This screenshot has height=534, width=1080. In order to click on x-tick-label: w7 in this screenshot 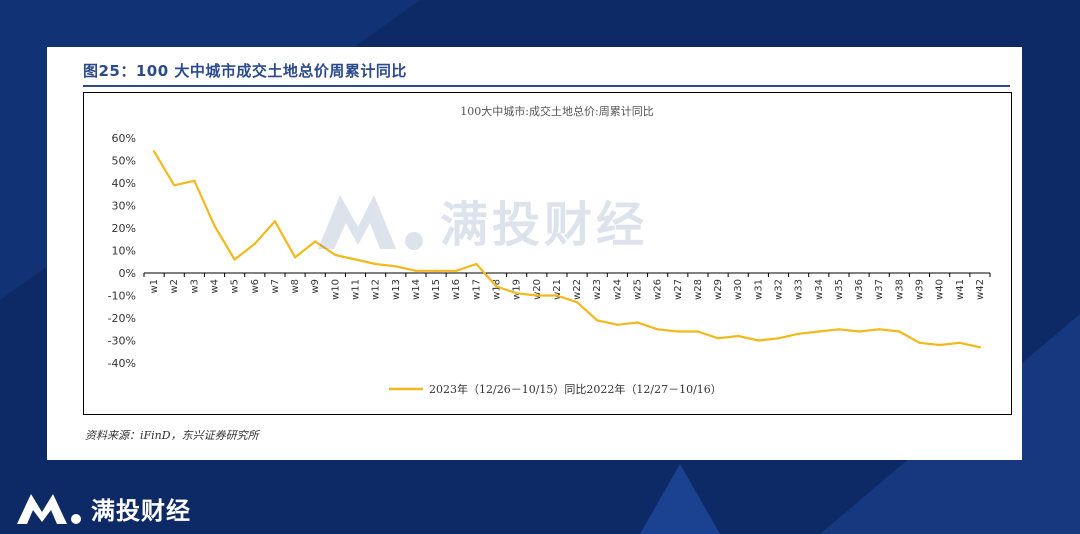, I will do `click(275, 286)`.